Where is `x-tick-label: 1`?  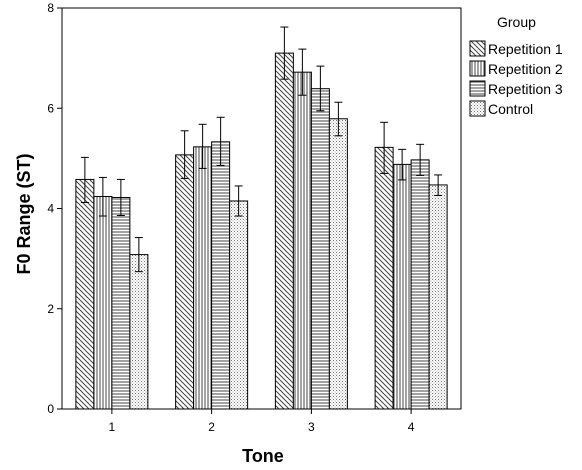
x-tick-label: 1 is located at coordinates (112, 427).